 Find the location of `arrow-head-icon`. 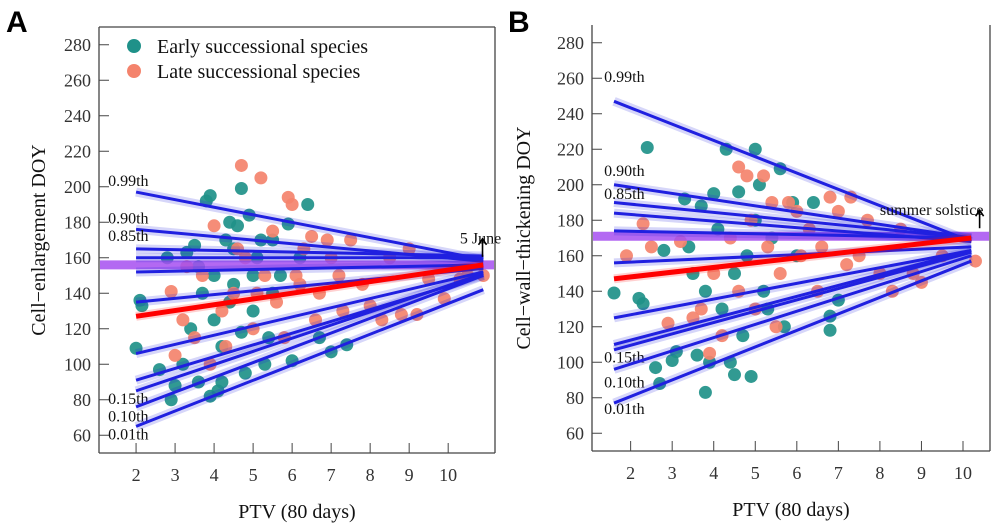

arrow-head-icon is located at coordinates (979, 212).